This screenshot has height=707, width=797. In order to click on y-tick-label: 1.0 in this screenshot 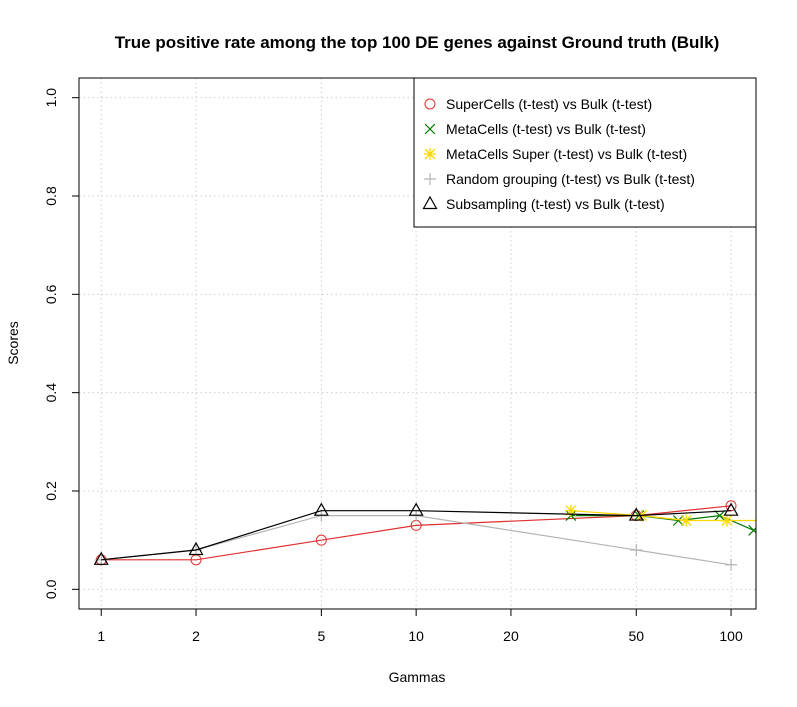, I will do `click(51, 98)`.